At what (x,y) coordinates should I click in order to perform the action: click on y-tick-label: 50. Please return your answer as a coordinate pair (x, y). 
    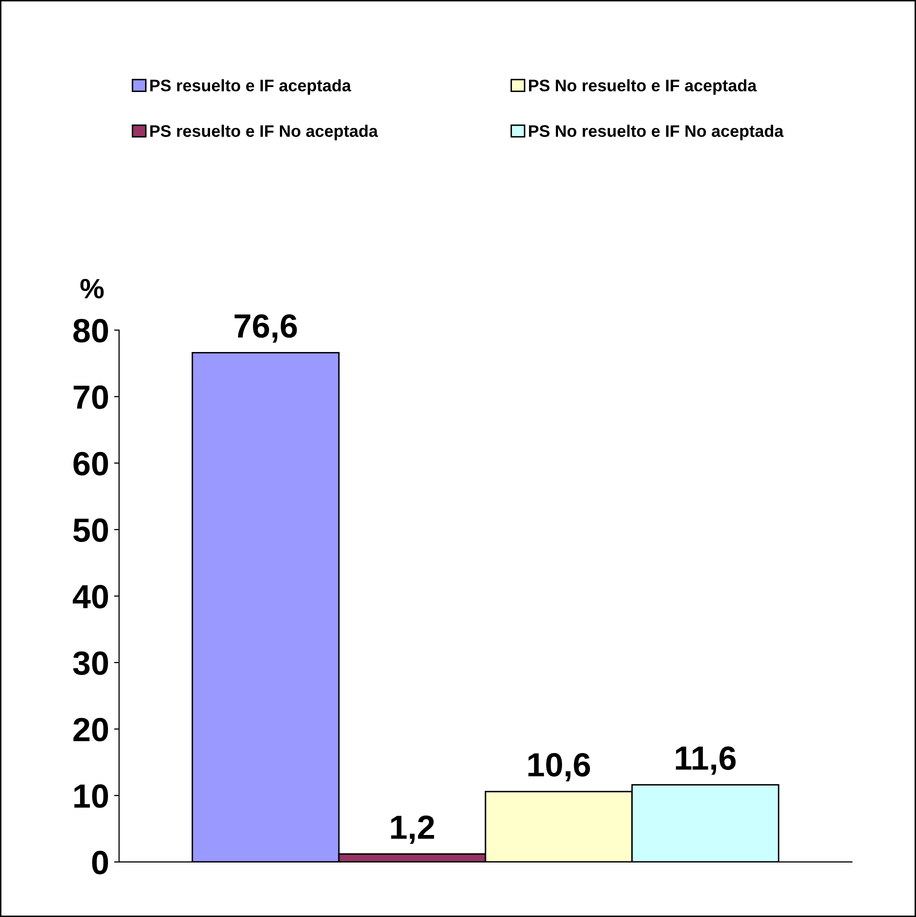
    Looking at the image, I should click on (90, 530).